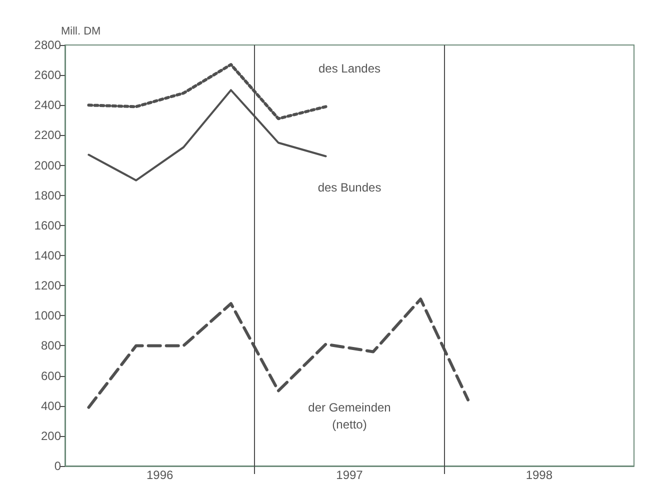  I want to click on text: des Bundes, so click(350, 187).